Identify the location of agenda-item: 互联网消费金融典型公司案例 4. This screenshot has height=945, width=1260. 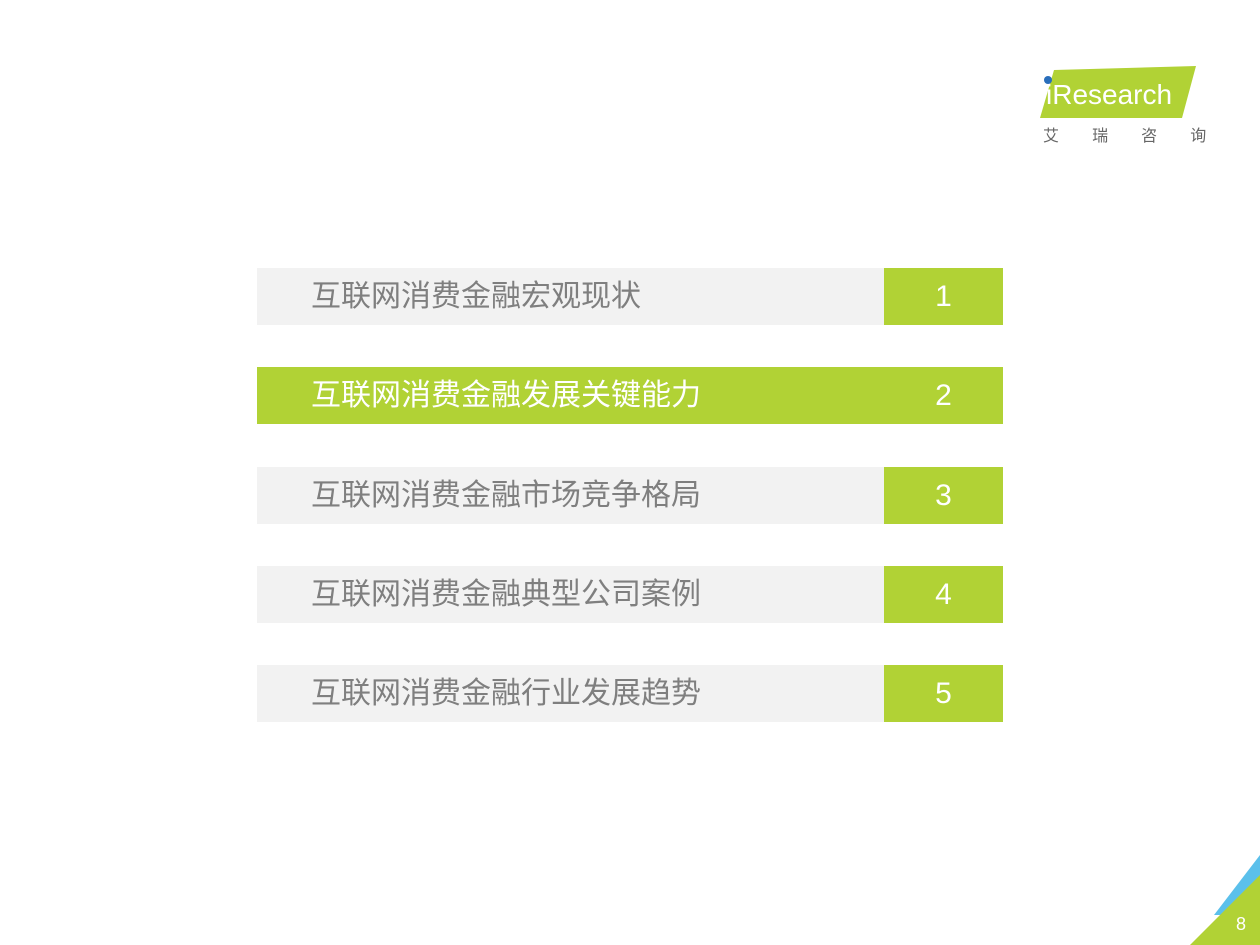
(630, 594).